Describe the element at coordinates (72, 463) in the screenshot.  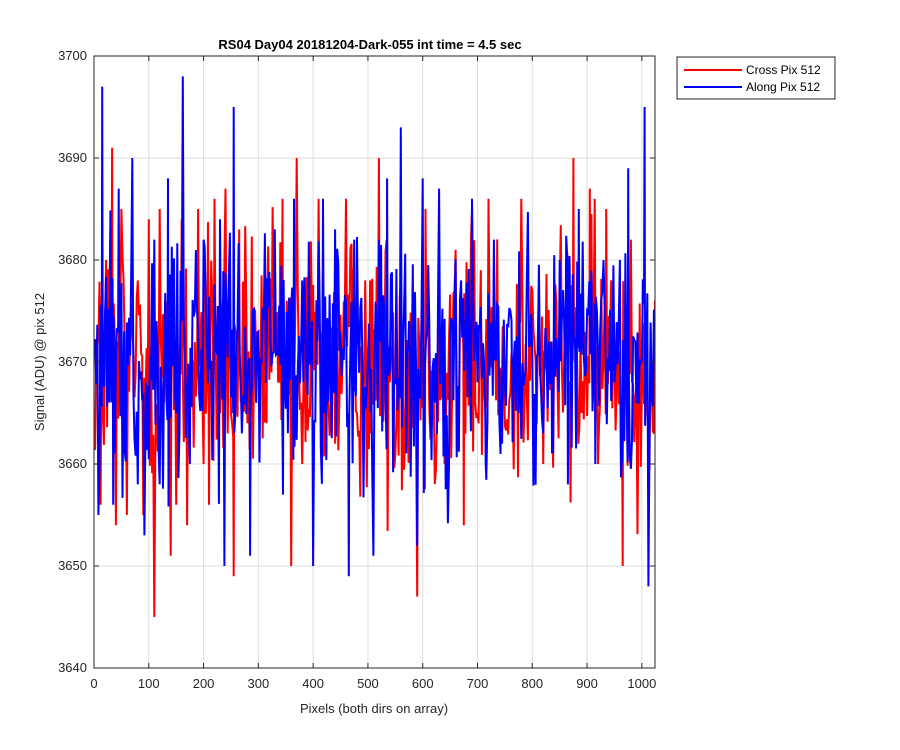
I see `y-tick-label: 3660` at that location.